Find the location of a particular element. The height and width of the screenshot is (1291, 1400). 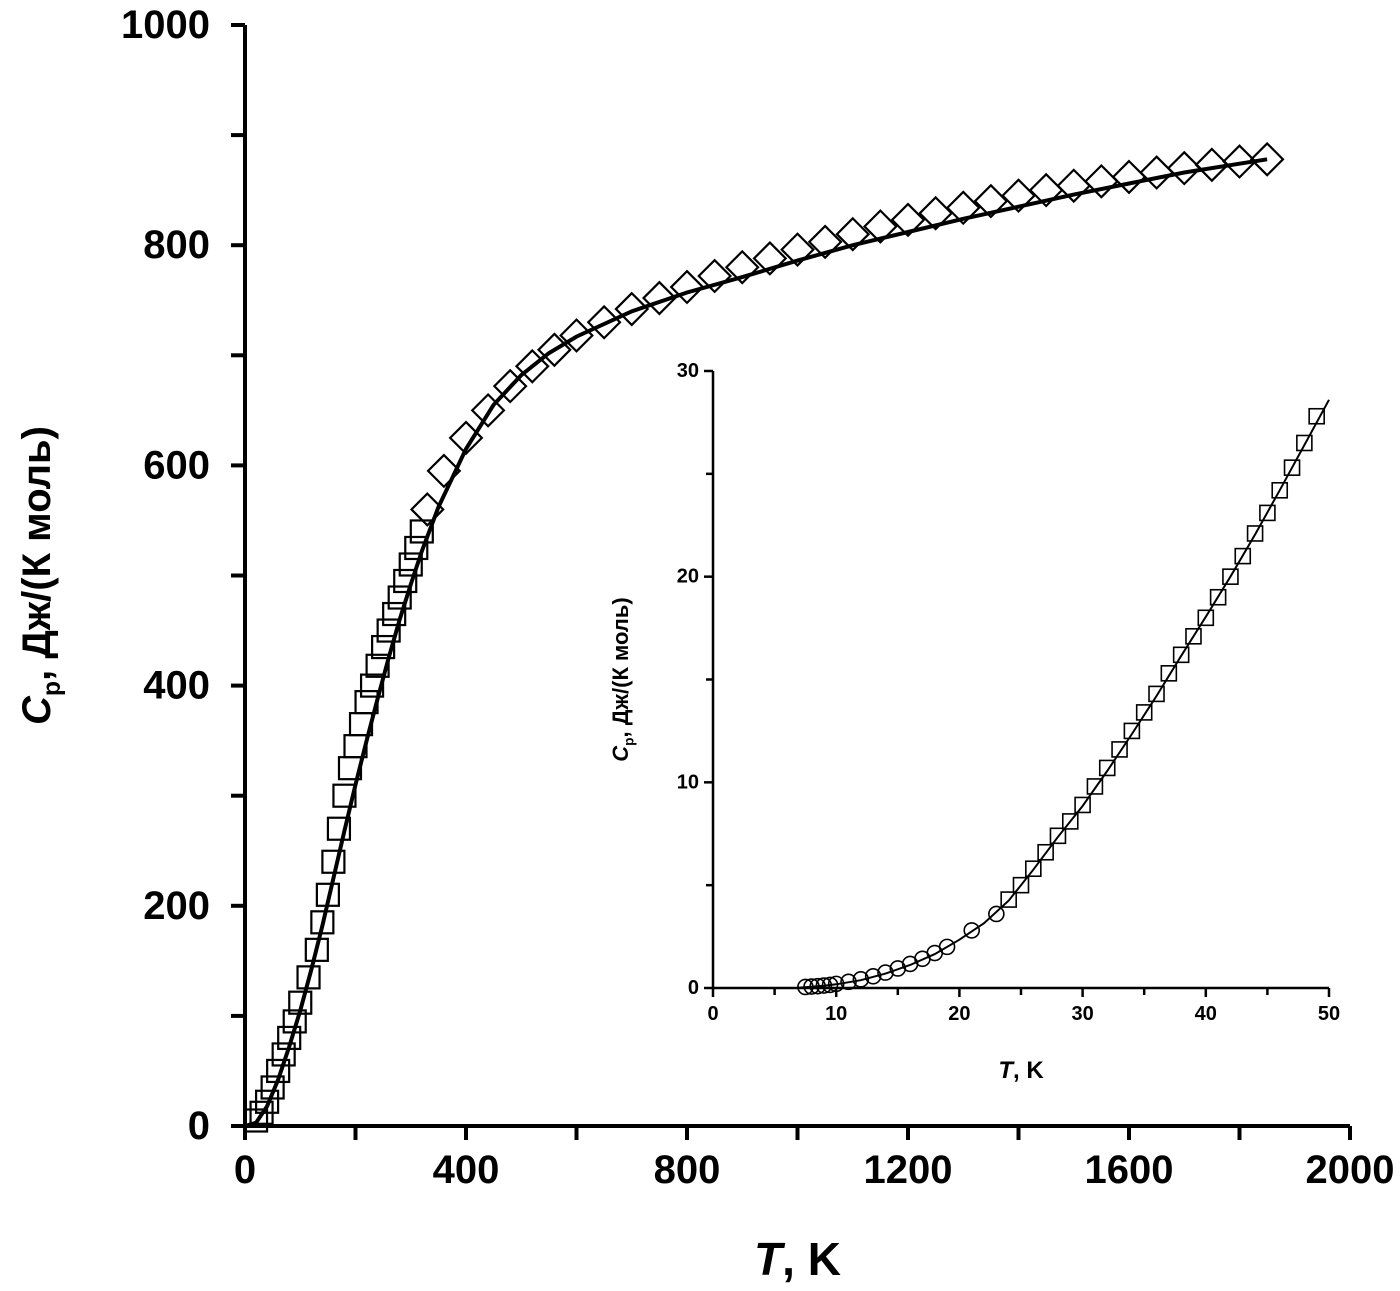

main-x-axis-title: T, K is located at coordinates (797, 1259).